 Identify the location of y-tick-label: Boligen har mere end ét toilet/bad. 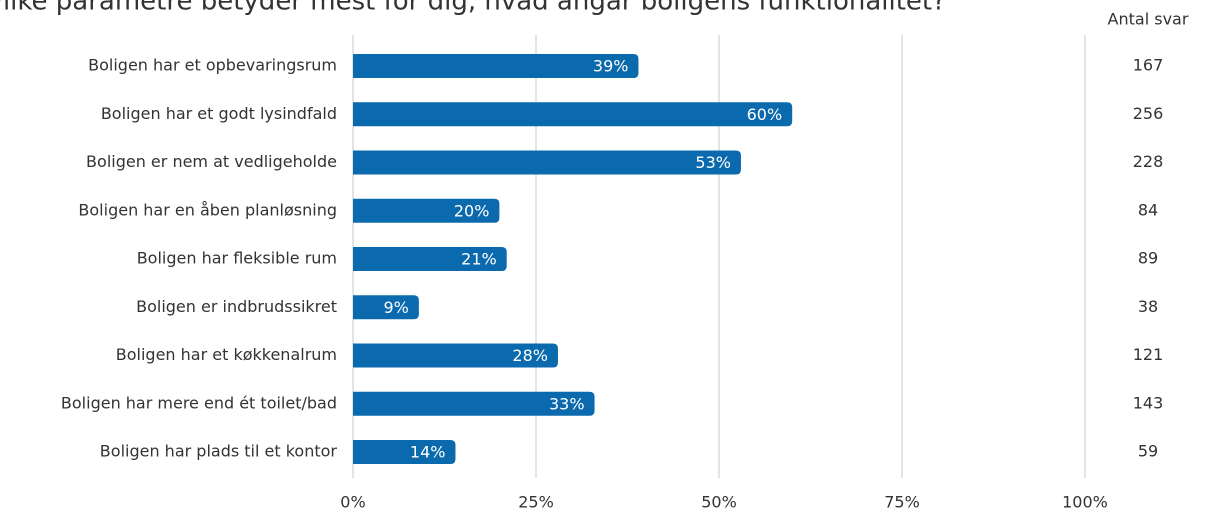
(199, 402).